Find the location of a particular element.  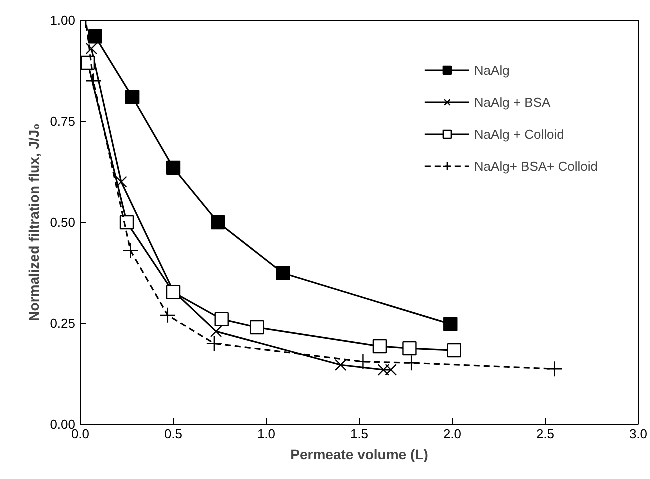

y-tick-label: 0.25 is located at coordinates (63, 323).